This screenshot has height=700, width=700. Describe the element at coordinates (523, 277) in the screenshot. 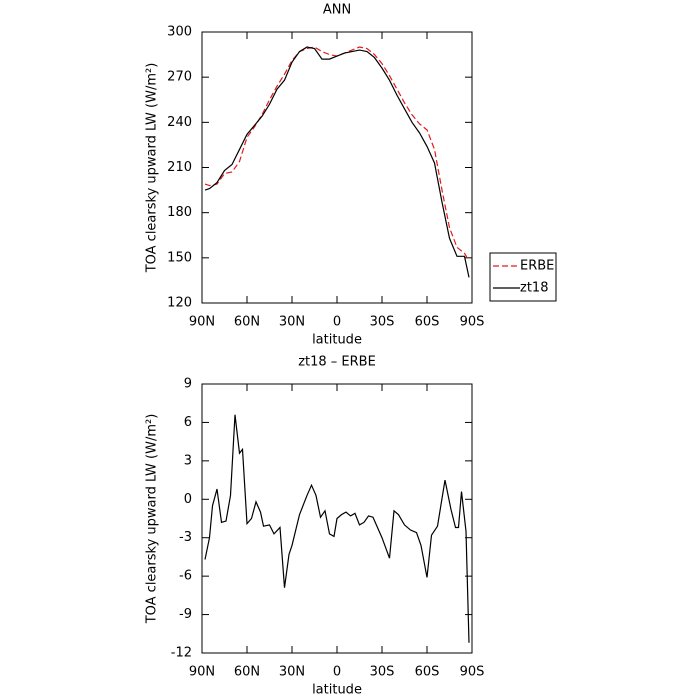

I see `legend-box` at that location.